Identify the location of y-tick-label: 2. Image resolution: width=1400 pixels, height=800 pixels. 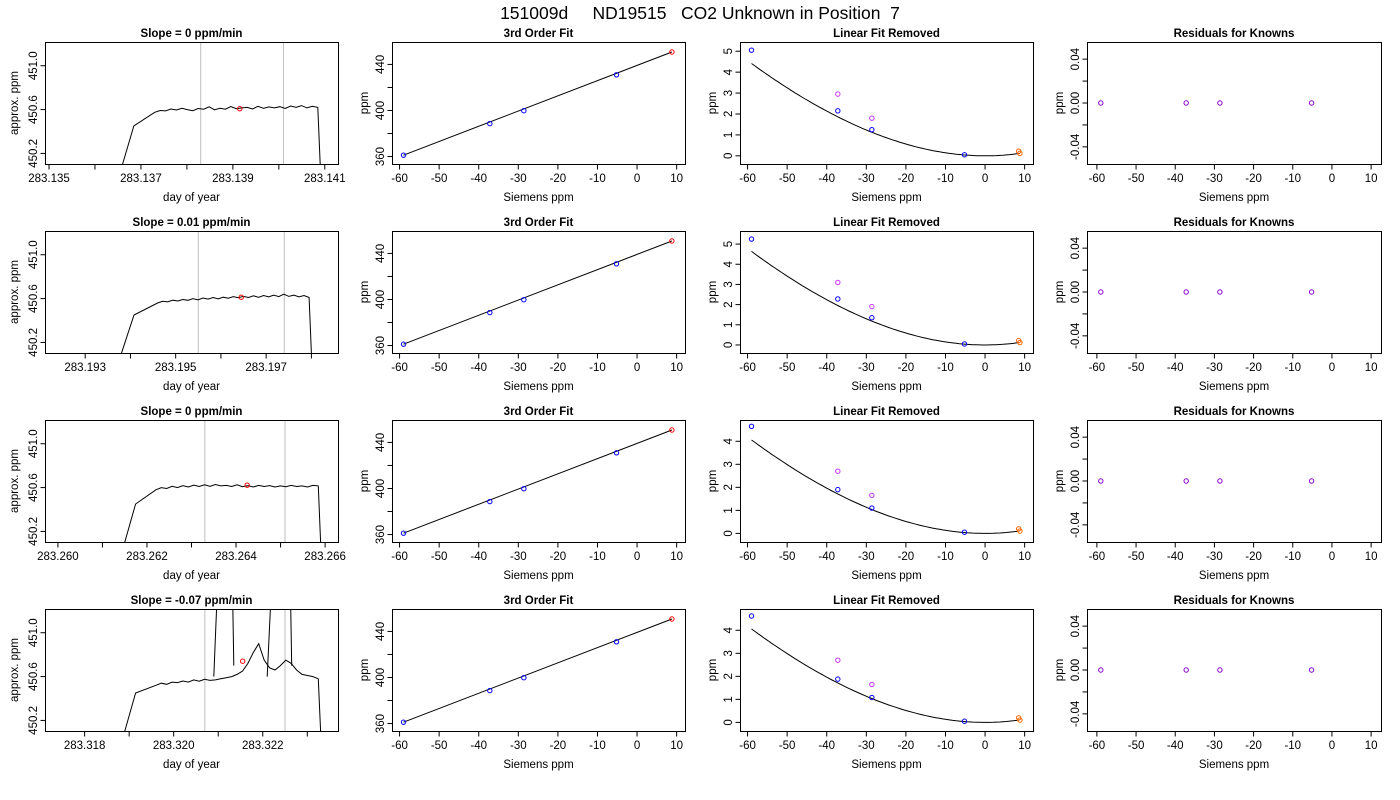
(729, 114).